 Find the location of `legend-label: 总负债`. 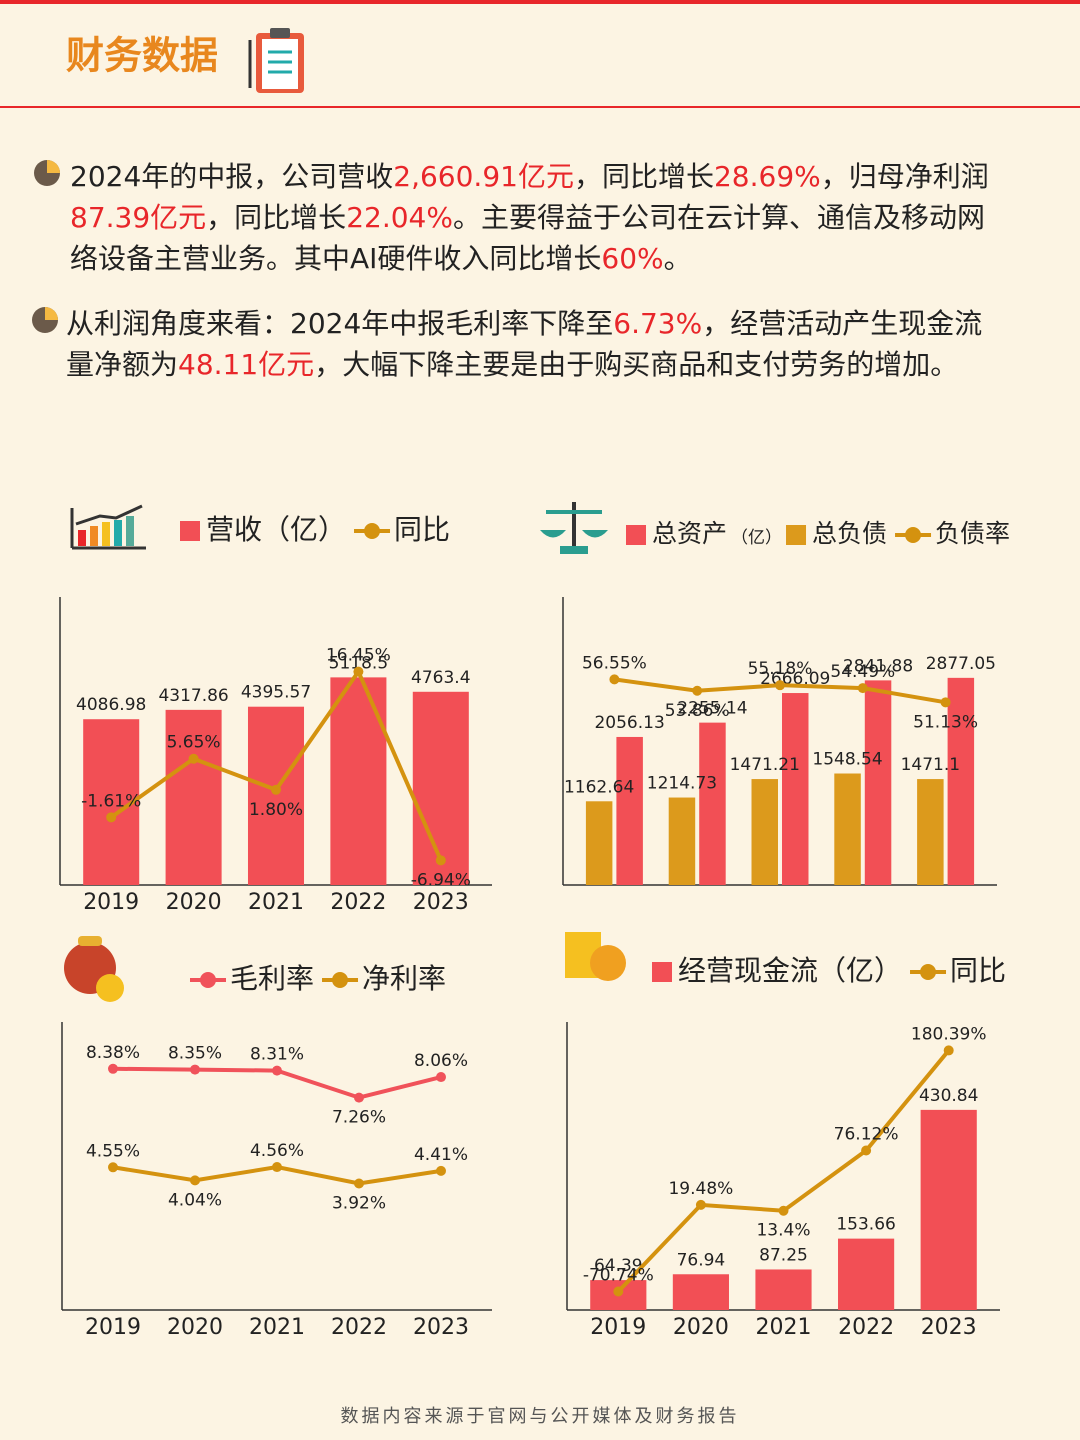

legend-label: 总负债 is located at coordinates (849, 533).